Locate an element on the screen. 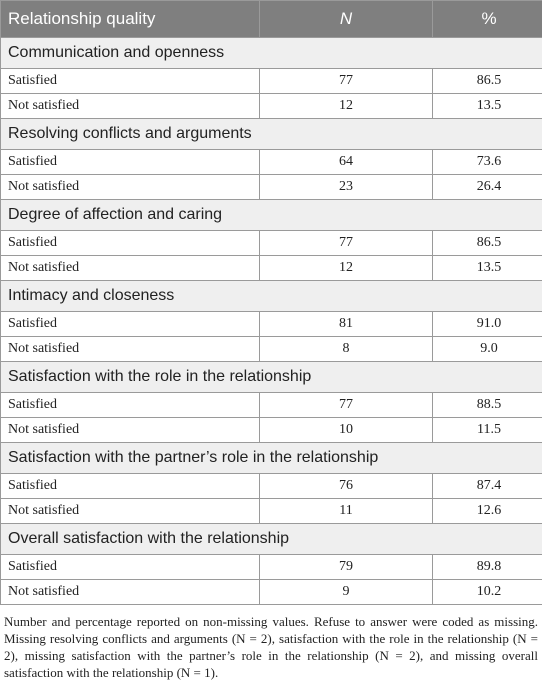 The height and width of the screenshot is (697, 542). data-row: Satisfied 81 91.0 is located at coordinates (271, 324).